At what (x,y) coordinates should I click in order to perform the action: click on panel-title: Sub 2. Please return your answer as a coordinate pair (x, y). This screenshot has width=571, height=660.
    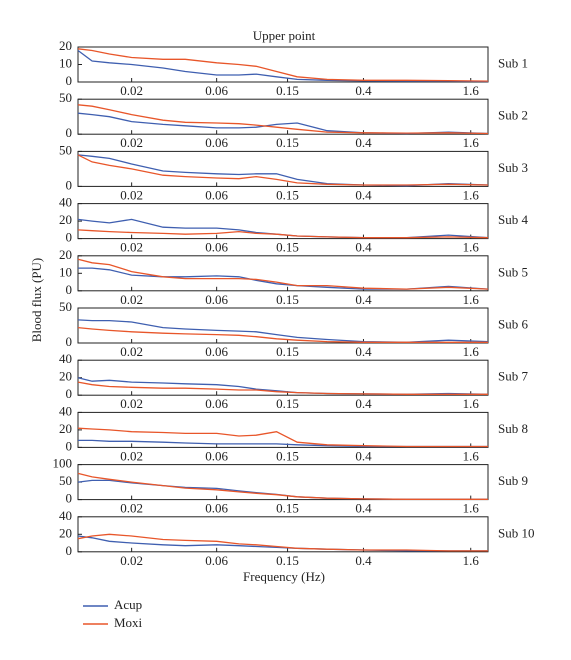
    Looking at the image, I should click on (513, 115).